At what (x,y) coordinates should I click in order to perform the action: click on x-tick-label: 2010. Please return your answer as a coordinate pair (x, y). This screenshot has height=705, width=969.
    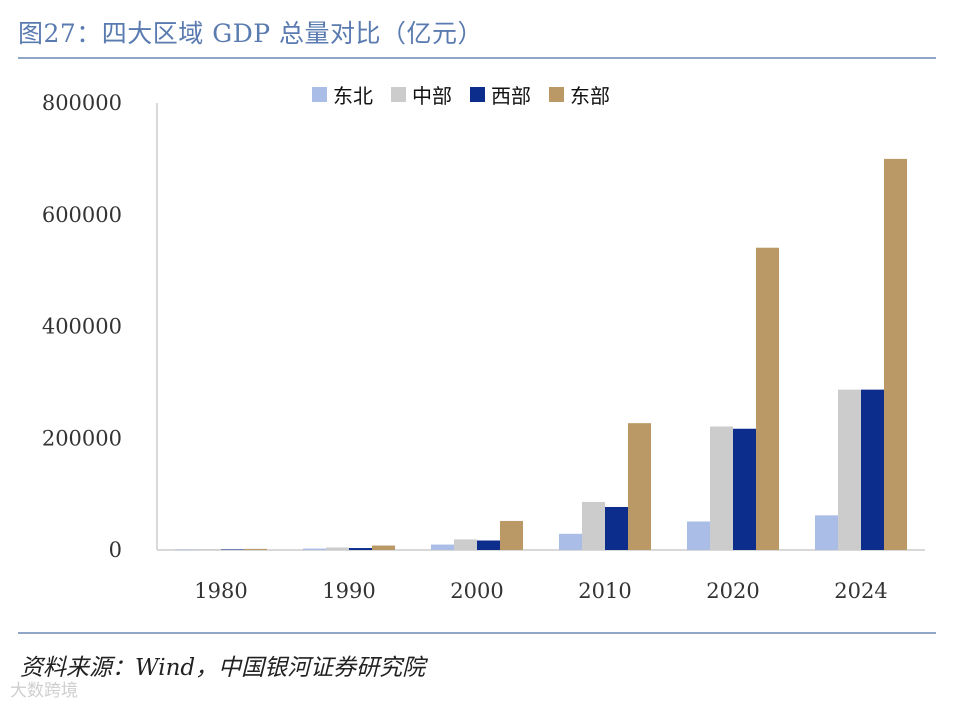
    Looking at the image, I should click on (604, 591).